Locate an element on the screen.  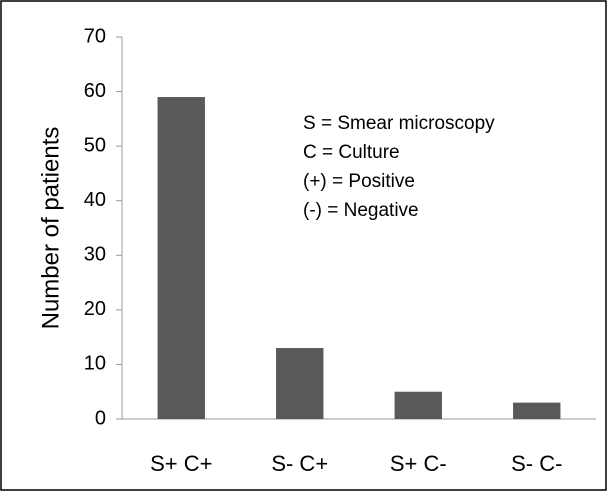
y-tick-label: 20 is located at coordinates (95, 309).